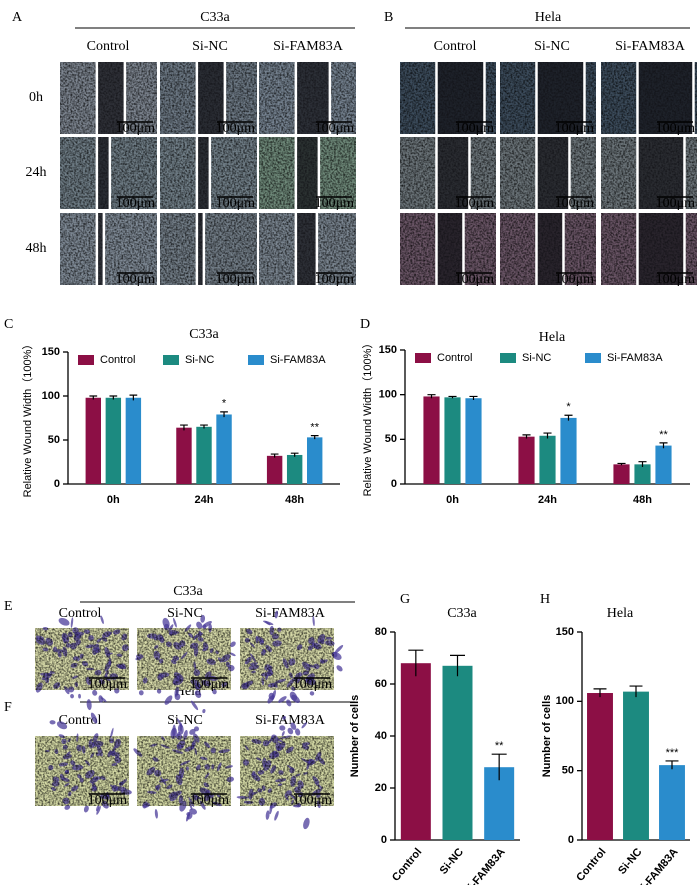 The width and height of the screenshot is (700, 885). I want to click on y-tick-label: 80, so click(381, 632).